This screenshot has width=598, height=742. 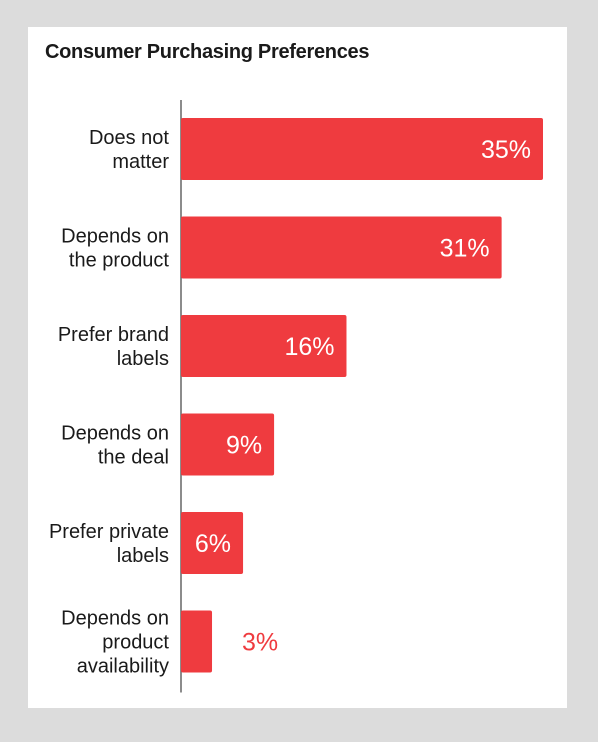 I want to click on category-label-line: the product, so click(x=119, y=261).